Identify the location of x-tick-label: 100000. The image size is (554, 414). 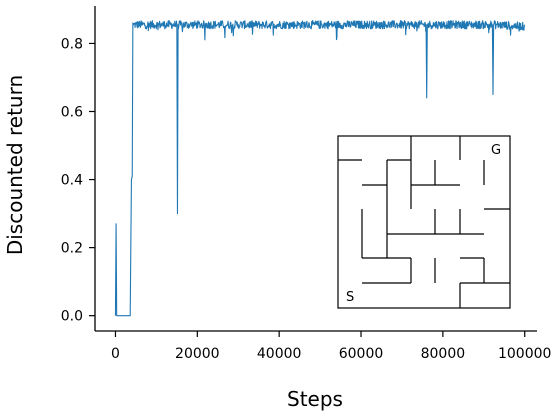
(524, 354).